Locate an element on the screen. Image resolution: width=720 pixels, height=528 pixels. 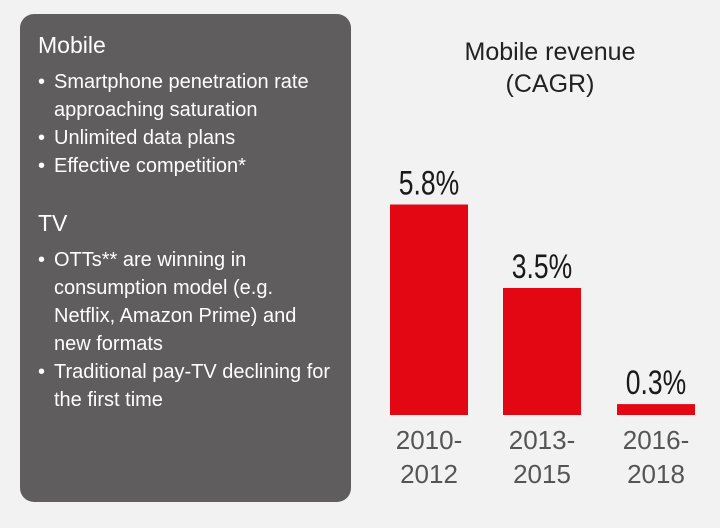
chart-title-line: (CAGR) is located at coordinates (550, 84).